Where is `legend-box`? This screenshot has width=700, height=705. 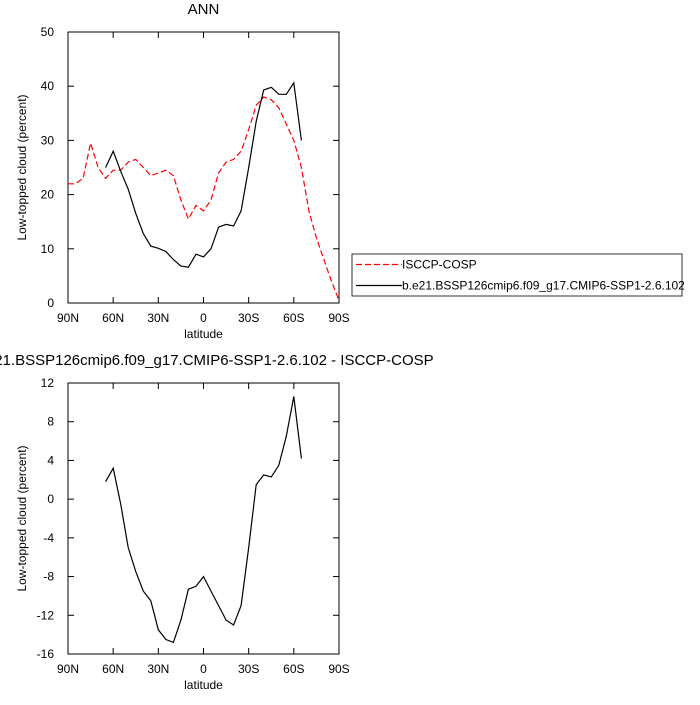 legend-box is located at coordinates (517, 275).